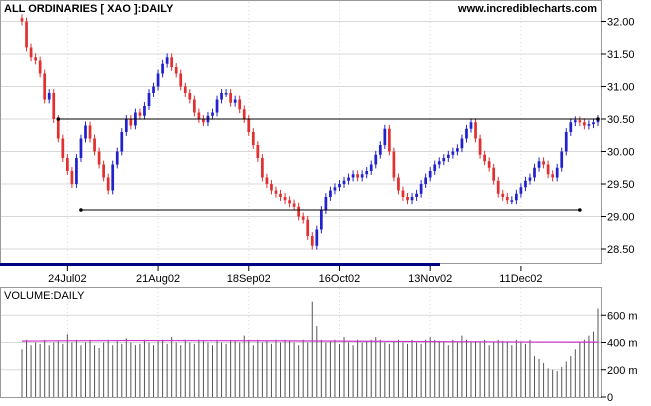 The height and width of the screenshot is (406, 651). I want to click on volume-y-ticks: 600 m 400 m 200 m 0, so click(619, 357).